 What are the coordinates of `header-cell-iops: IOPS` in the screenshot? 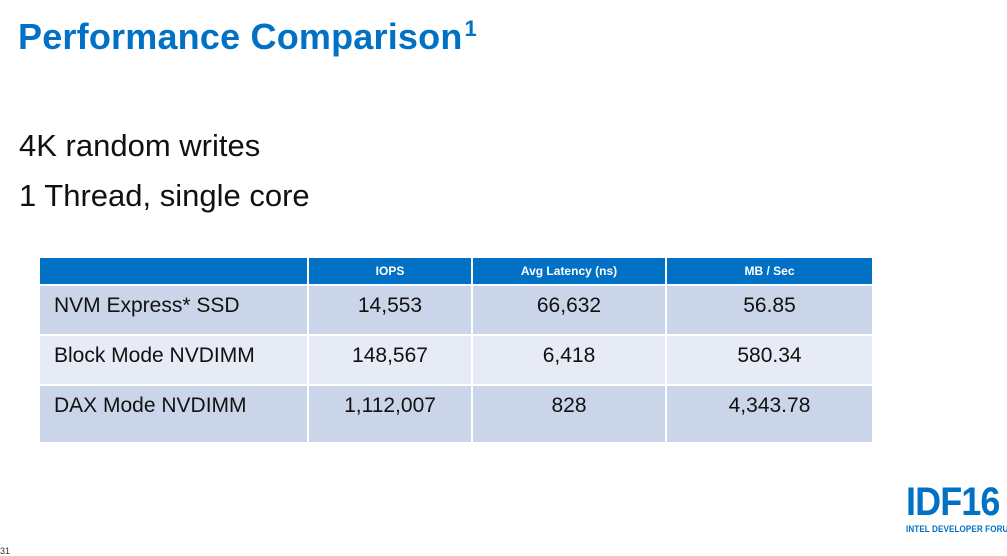 It's located at (389, 271).